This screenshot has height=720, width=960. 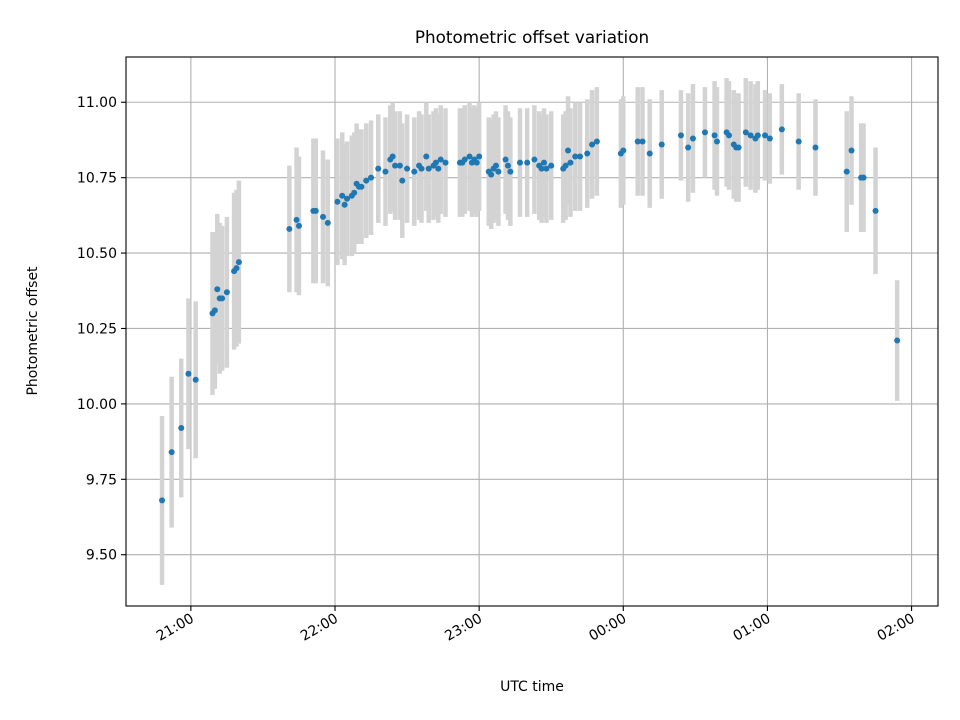 What do you see at coordinates (97, 179) in the screenshot?
I see `y-tick-label: 10.75` at bounding box center [97, 179].